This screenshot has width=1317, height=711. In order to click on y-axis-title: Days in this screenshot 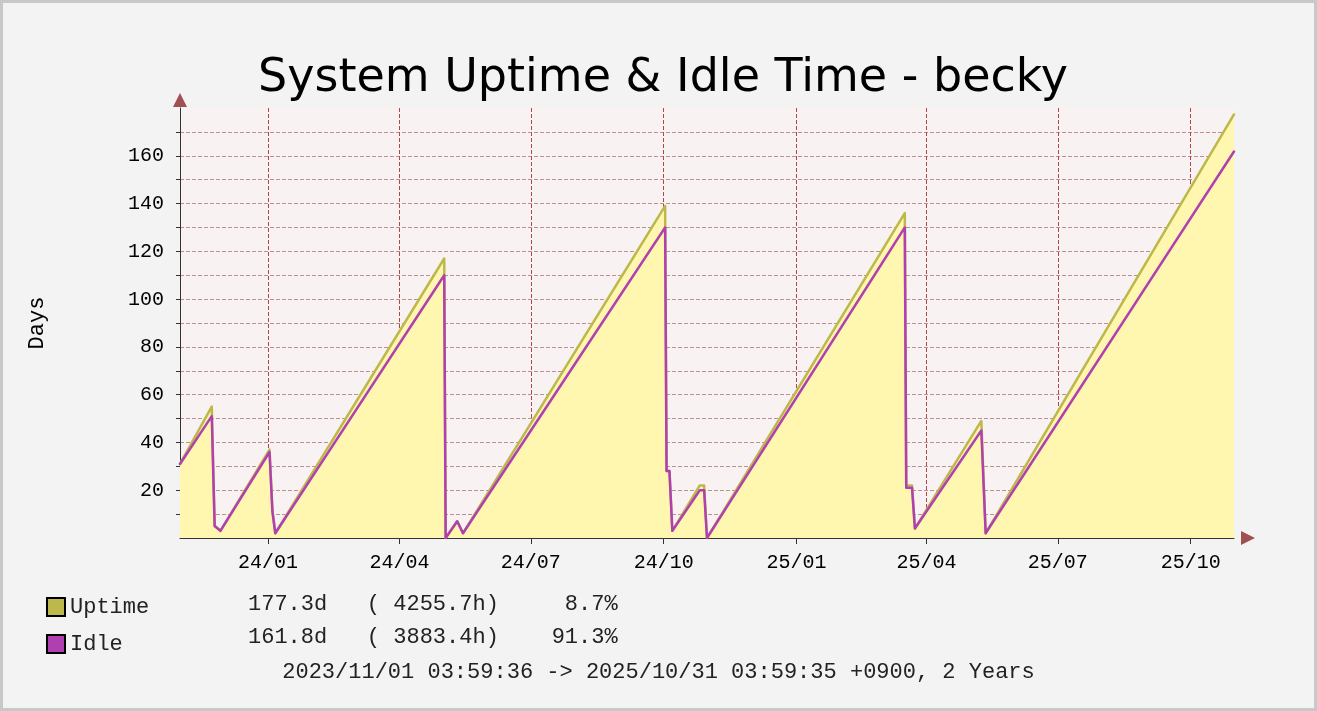, I will do `click(37, 323)`.